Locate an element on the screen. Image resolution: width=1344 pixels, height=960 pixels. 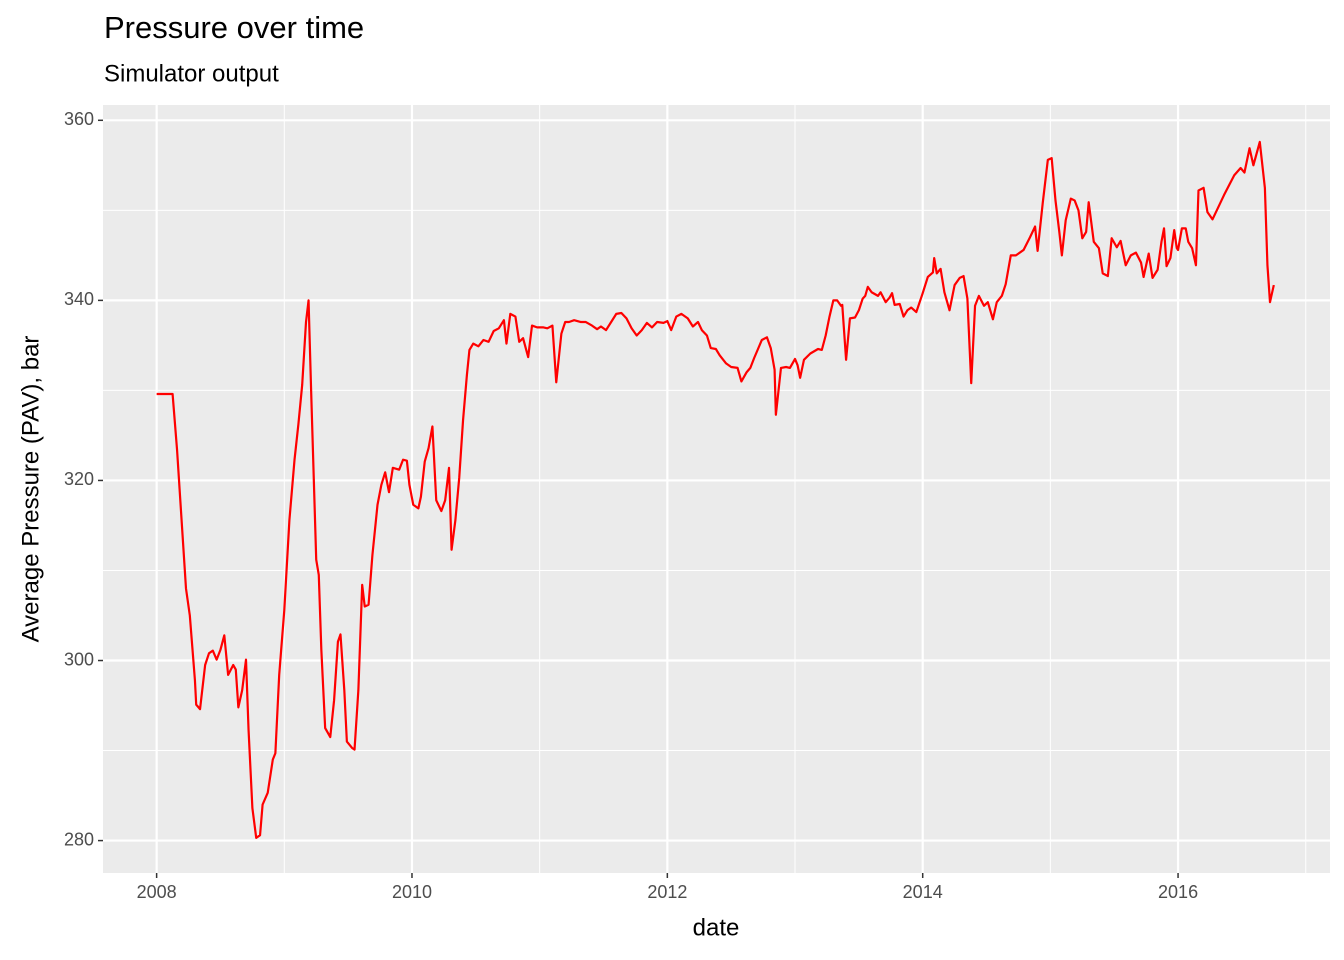
x-tick-label: 2016 is located at coordinates (1178, 892).